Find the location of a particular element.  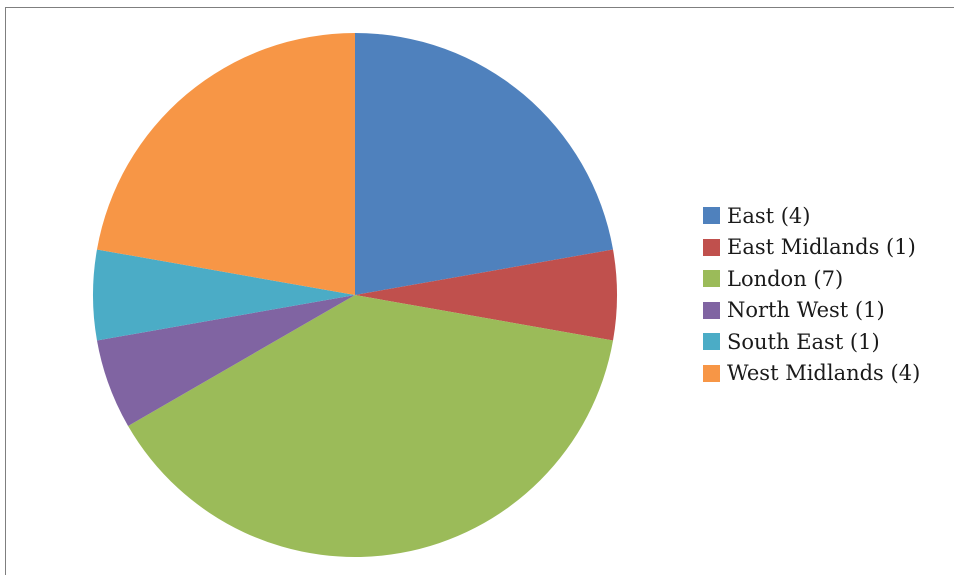

legend-label-london: London (7) is located at coordinates (785, 278).